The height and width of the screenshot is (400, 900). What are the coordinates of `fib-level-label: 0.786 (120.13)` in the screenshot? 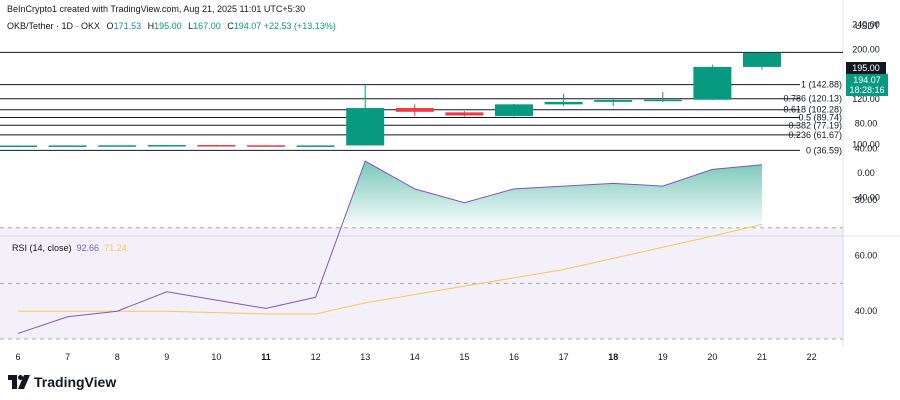 It's located at (812, 99).